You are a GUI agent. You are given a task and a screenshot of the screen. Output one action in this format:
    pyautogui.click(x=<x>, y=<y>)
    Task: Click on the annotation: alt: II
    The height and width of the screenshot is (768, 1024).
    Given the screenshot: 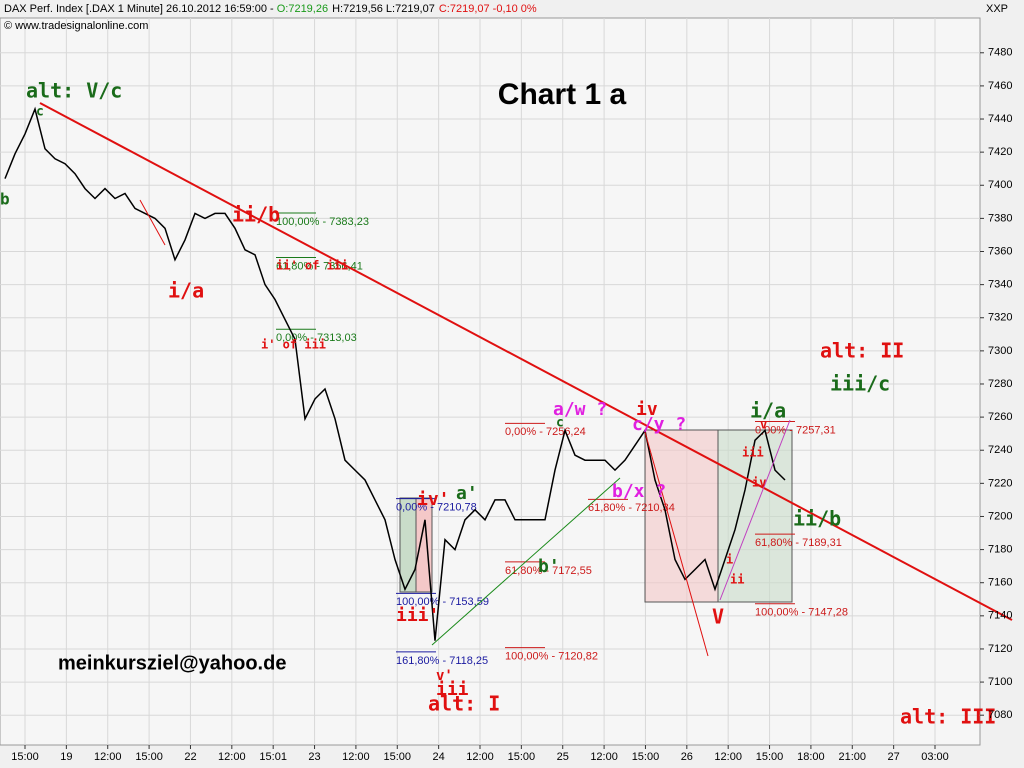 What is the action you would take?
    pyautogui.click(x=862, y=351)
    